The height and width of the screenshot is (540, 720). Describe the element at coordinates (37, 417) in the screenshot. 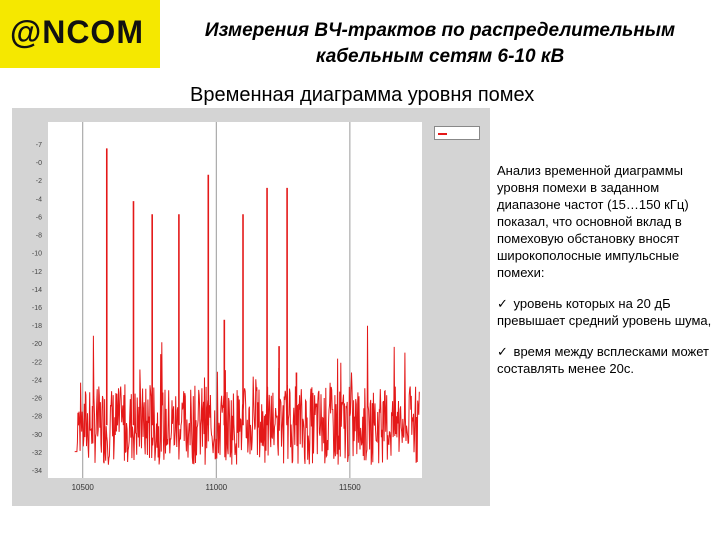

I see `y-tick-label: -28` at that location.